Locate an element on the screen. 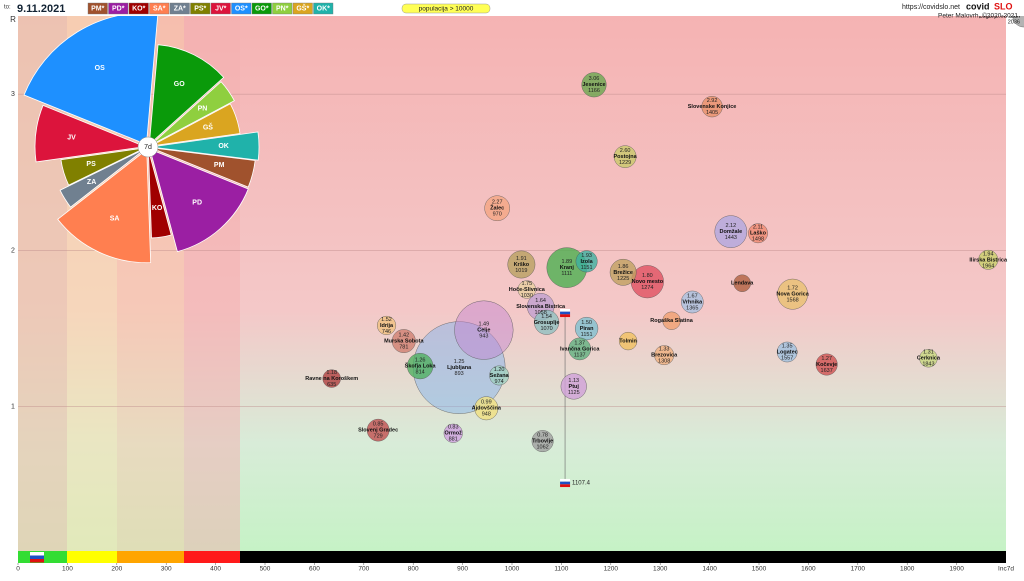 This screenshot has height=581, width=1024. legend-label: OS* is located at coordinates (241, 9).